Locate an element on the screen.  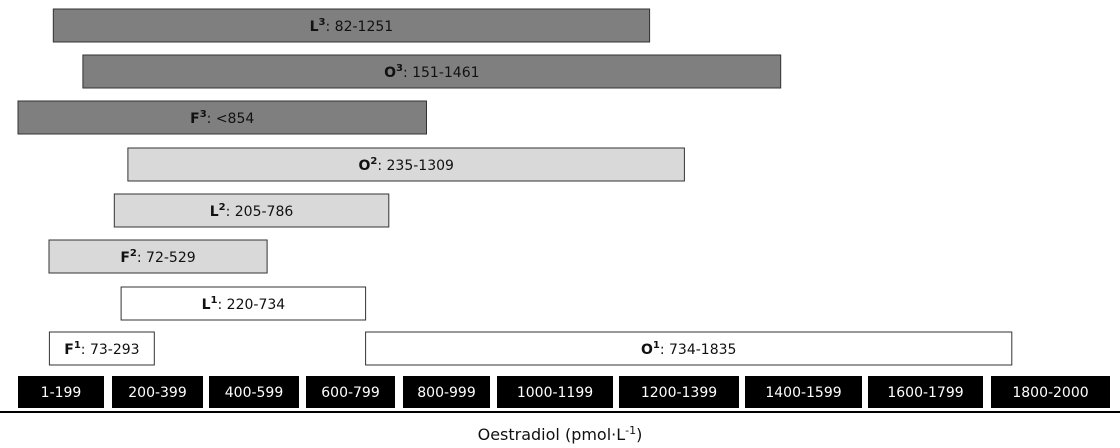
range-bar-label: F3: <854 is located at coordinates (222, 118).